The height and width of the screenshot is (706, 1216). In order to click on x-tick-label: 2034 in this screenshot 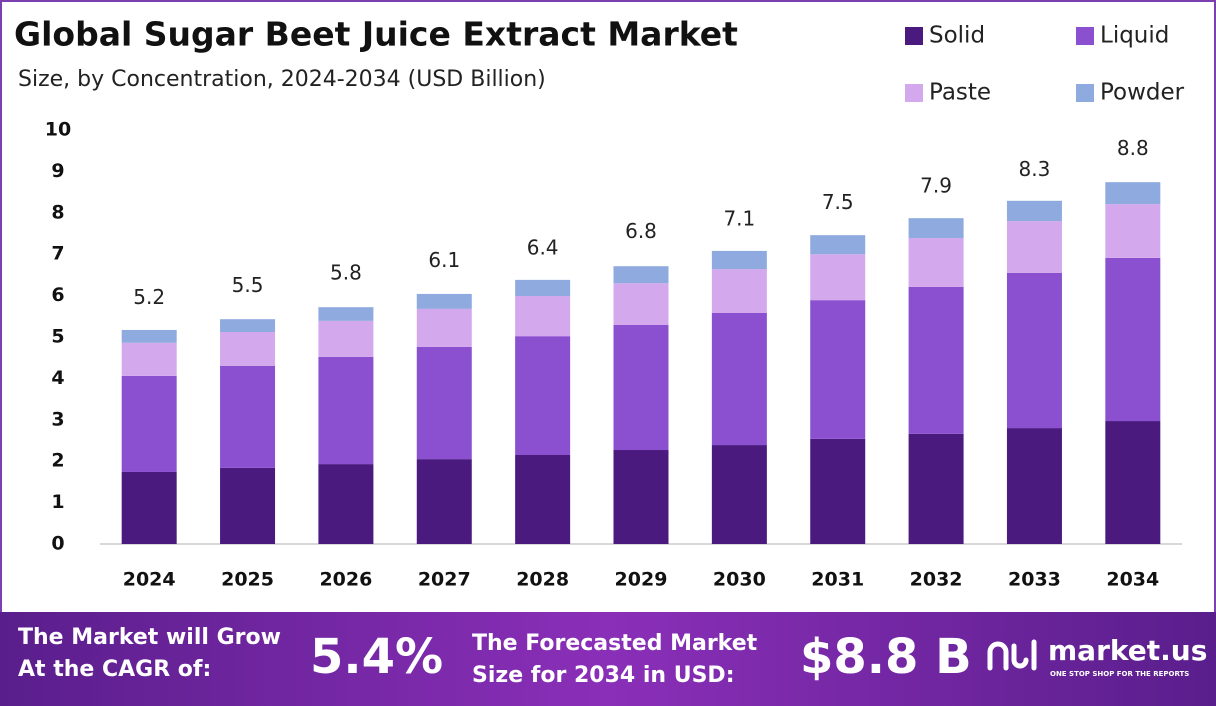, I will do `click(1132, 580)`.